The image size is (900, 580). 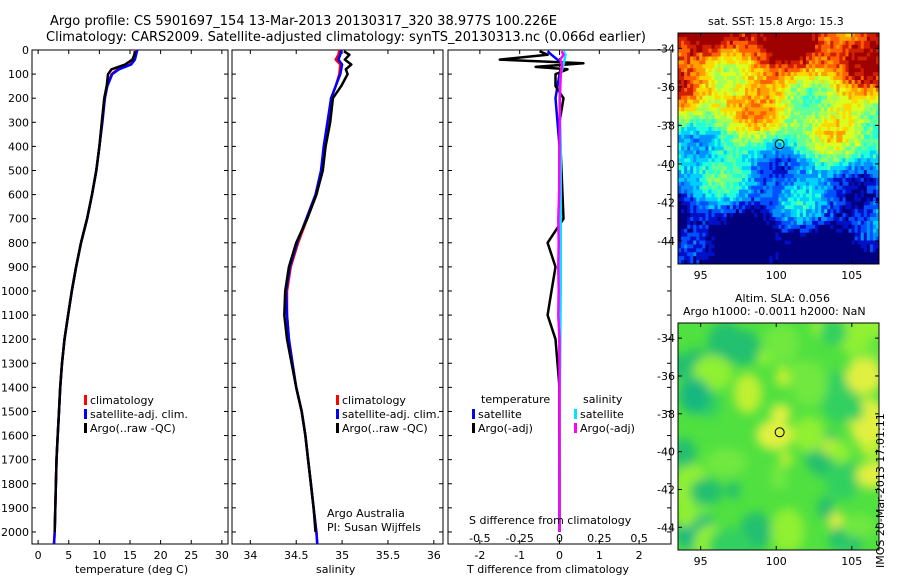 What do you see at coordinates (561, 291) in the screenshot?
I see `difference-series-argo-adj-` at bounding box center [561, 291].